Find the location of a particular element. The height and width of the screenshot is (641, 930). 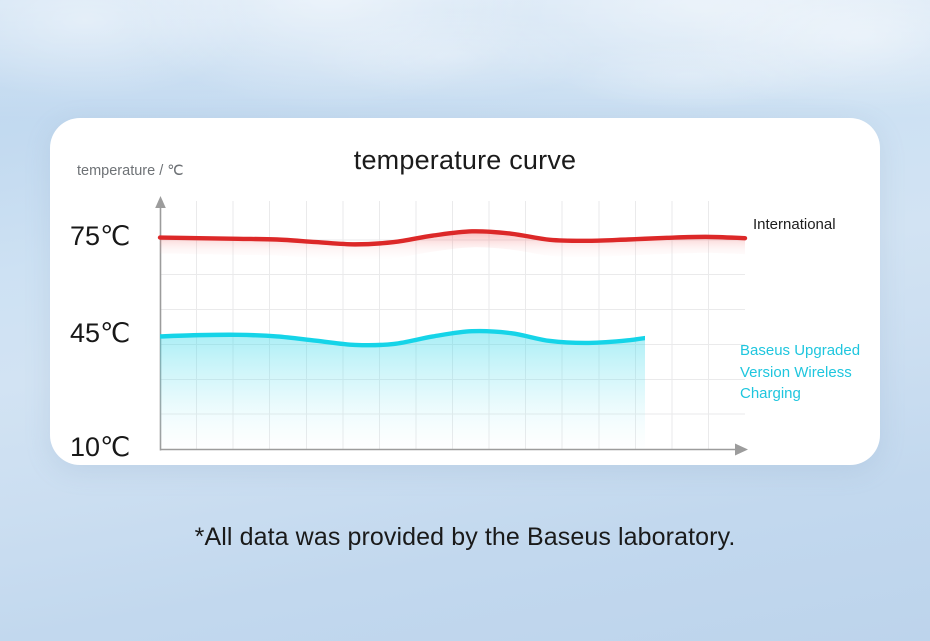

series-international is located at coordinates (452, 245).